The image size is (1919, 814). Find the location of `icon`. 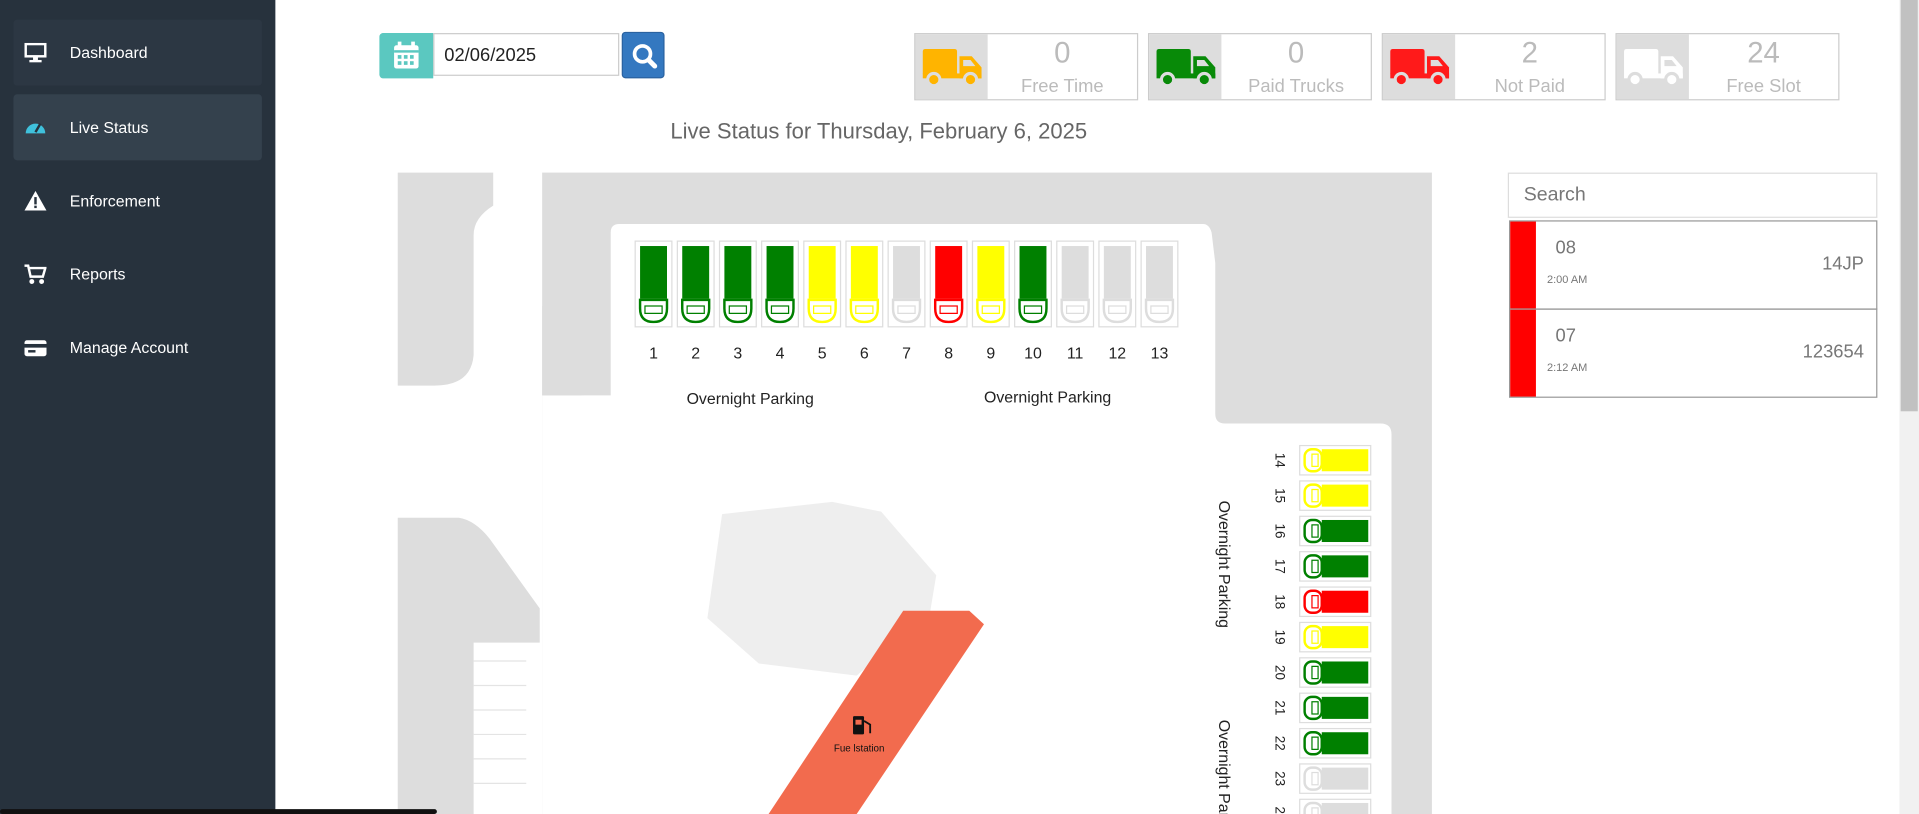

icon is located at coordinates (35, 274).